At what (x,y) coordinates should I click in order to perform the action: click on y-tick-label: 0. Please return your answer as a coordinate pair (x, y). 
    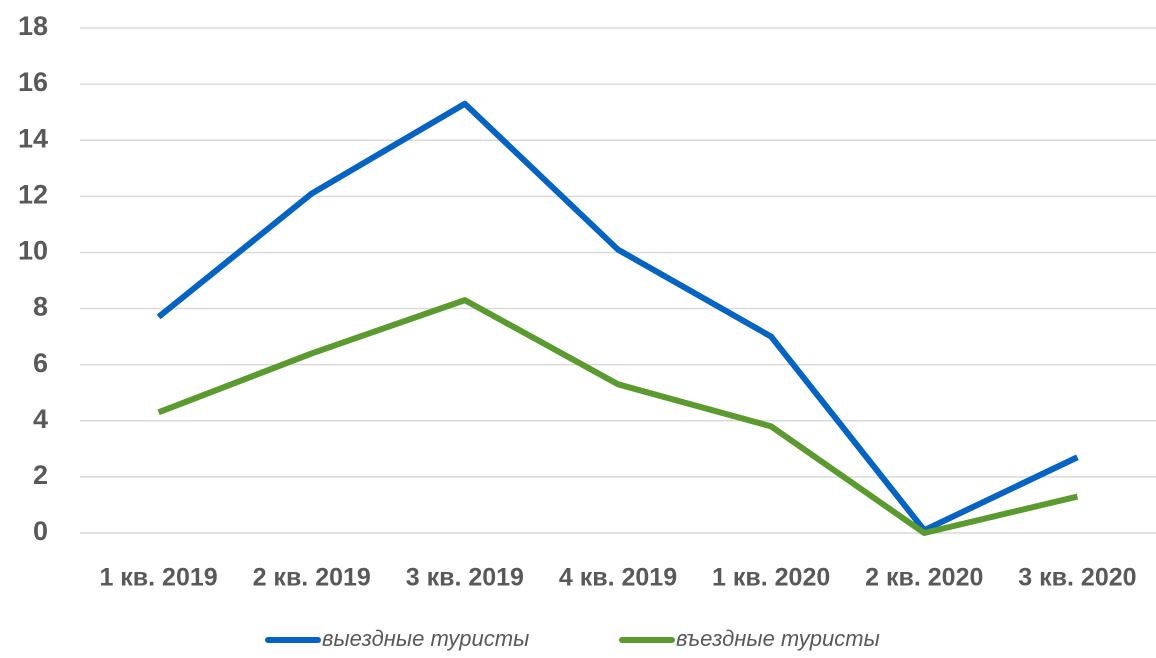
    Looking at the image, I should click on (40, 531).